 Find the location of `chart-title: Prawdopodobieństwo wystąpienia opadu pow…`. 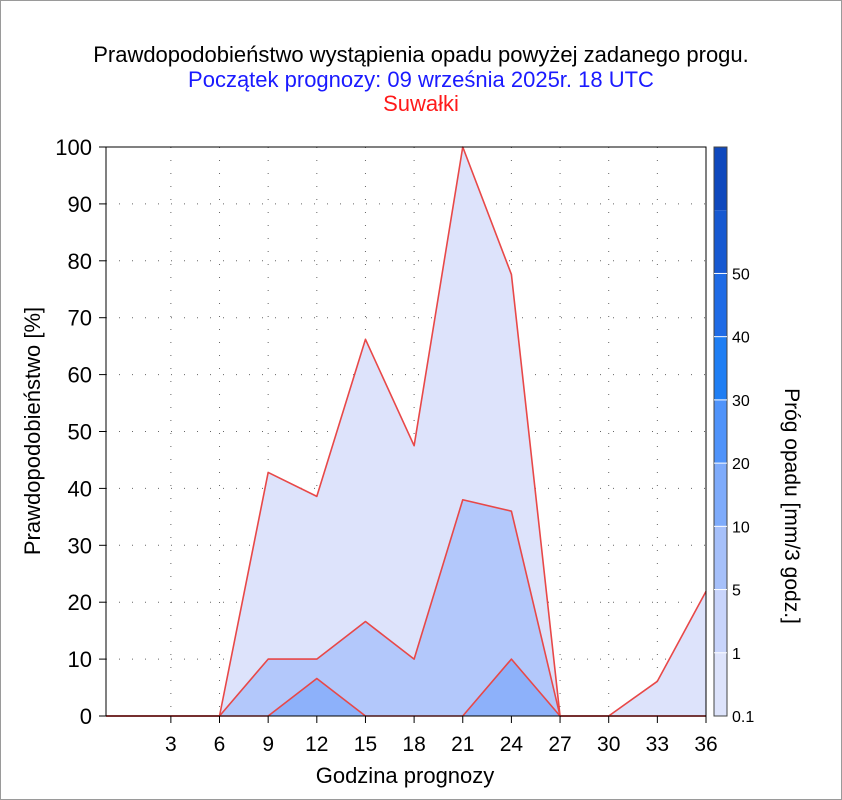

chart-title: Prawdopodobieństwo wystąpienia opadu pow… is located at coordinates (421, 54).